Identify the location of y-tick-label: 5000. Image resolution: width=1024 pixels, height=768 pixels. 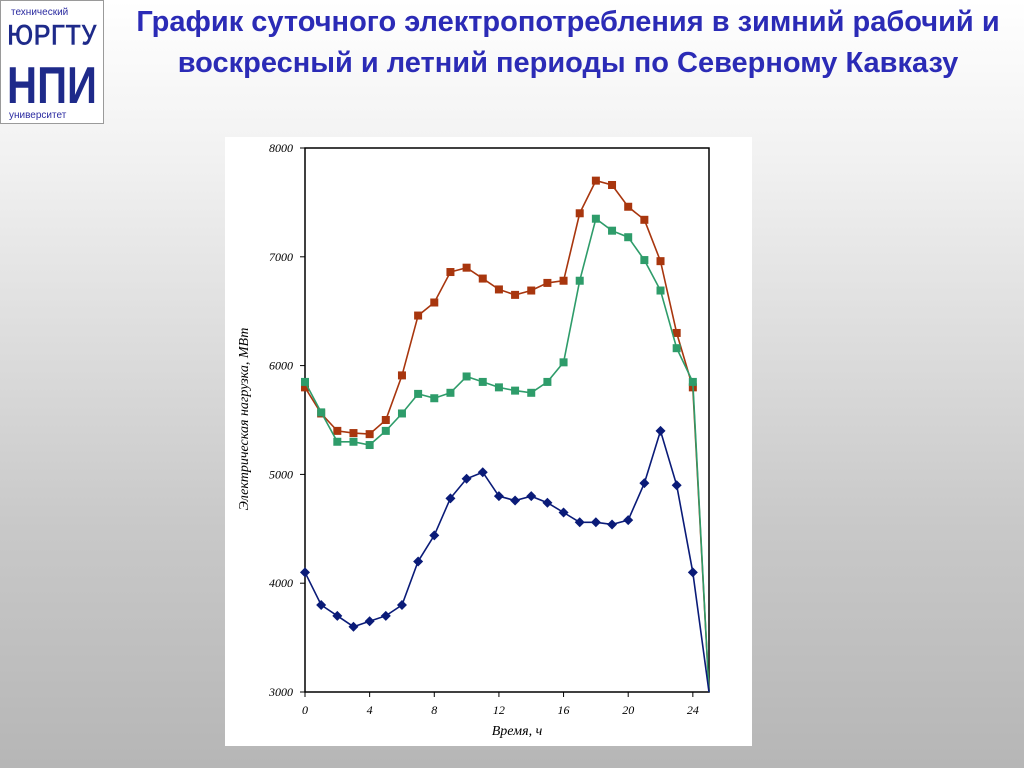
(281, 474).